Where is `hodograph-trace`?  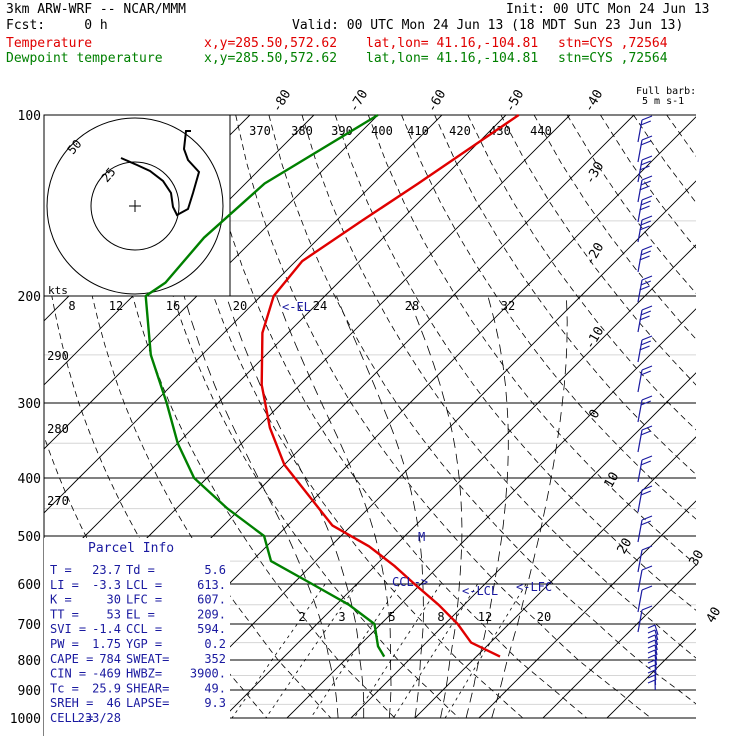 hodograph-trace is located at coordinates (160, 173).